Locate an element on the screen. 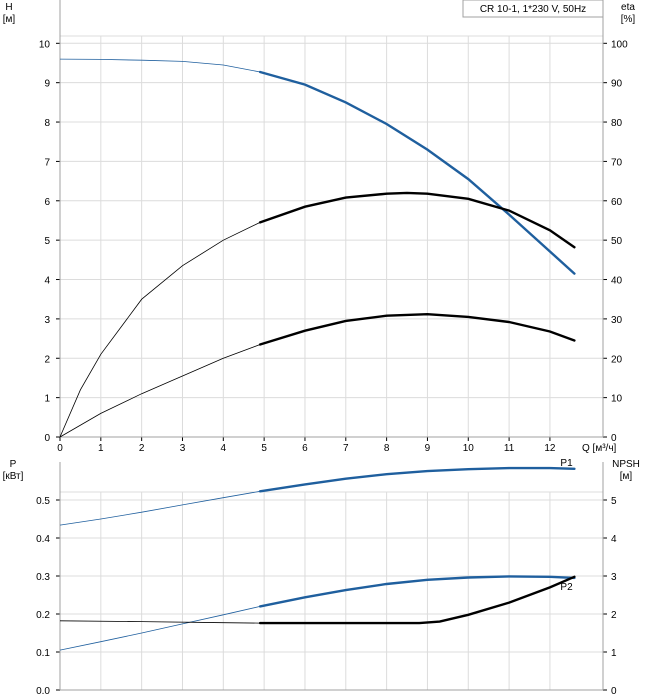 Image resolution: width=658 pixels, height=700 pixels. y-tick-label-right-lower: 0 is located at coordinates (614, 691).